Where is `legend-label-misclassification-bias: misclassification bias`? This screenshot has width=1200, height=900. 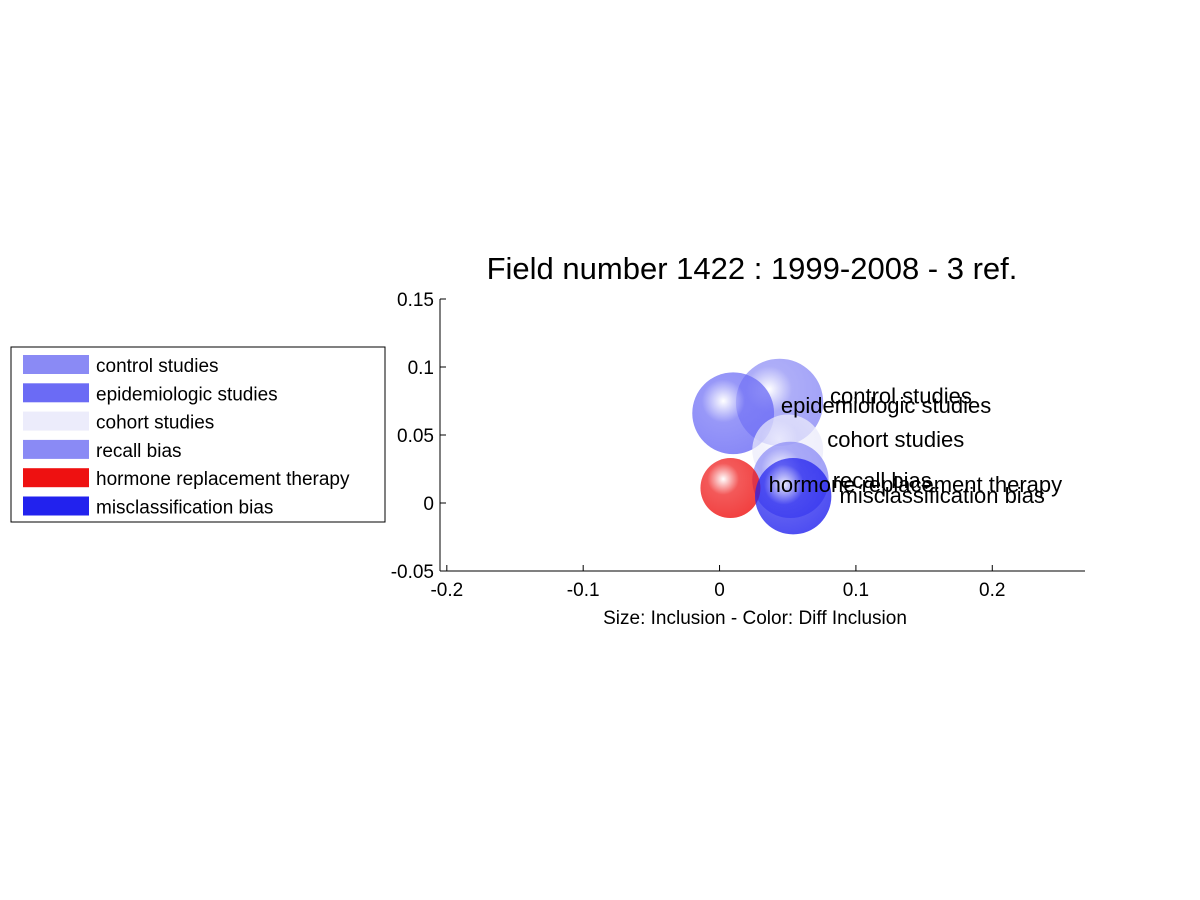 legend-label-misclassification-bias: misclassification bias is located at coordinates (184, 508).